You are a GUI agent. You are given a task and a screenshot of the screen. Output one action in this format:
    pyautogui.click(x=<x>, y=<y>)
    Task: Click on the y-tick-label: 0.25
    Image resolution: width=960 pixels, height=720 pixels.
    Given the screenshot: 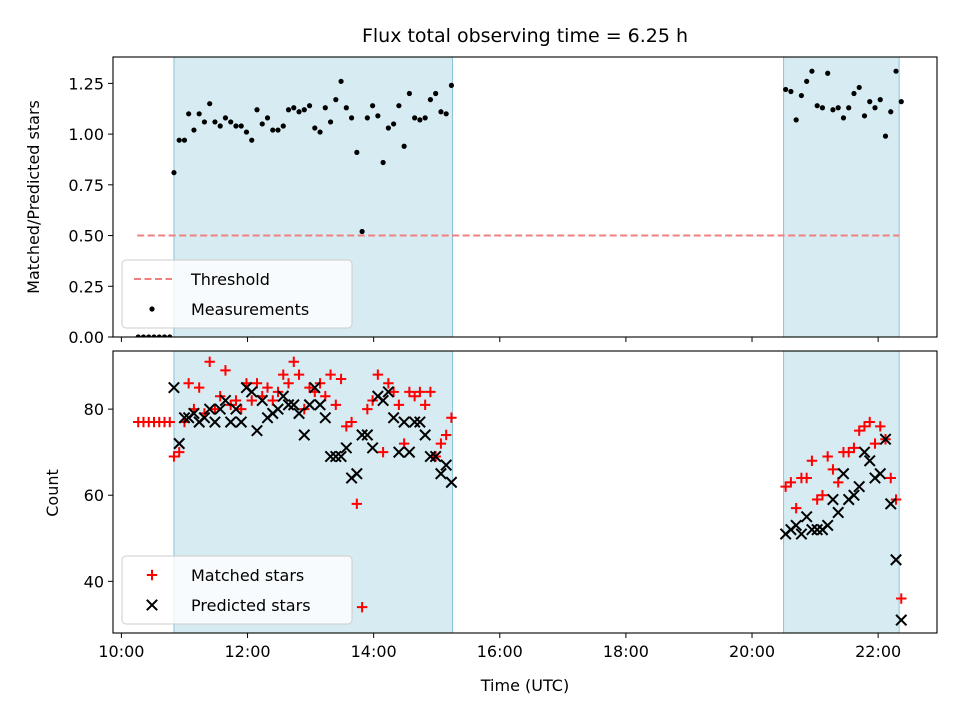 What is the action you would take?
    pyautogui.click(x=86, y=286)
    